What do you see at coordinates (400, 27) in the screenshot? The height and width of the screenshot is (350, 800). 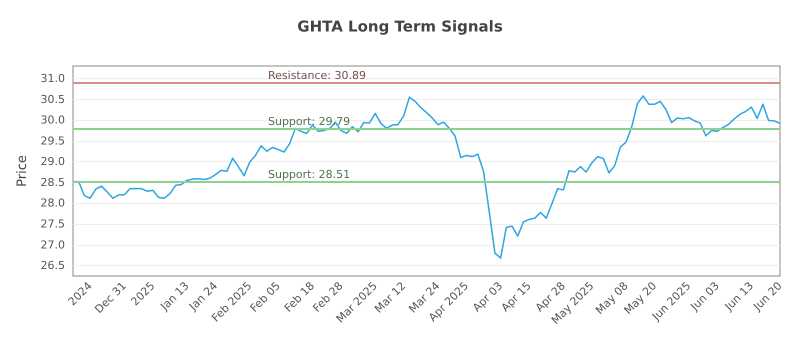 I see `chart-title: GHTA Long Term Signals` at bounding box center [400, 27].